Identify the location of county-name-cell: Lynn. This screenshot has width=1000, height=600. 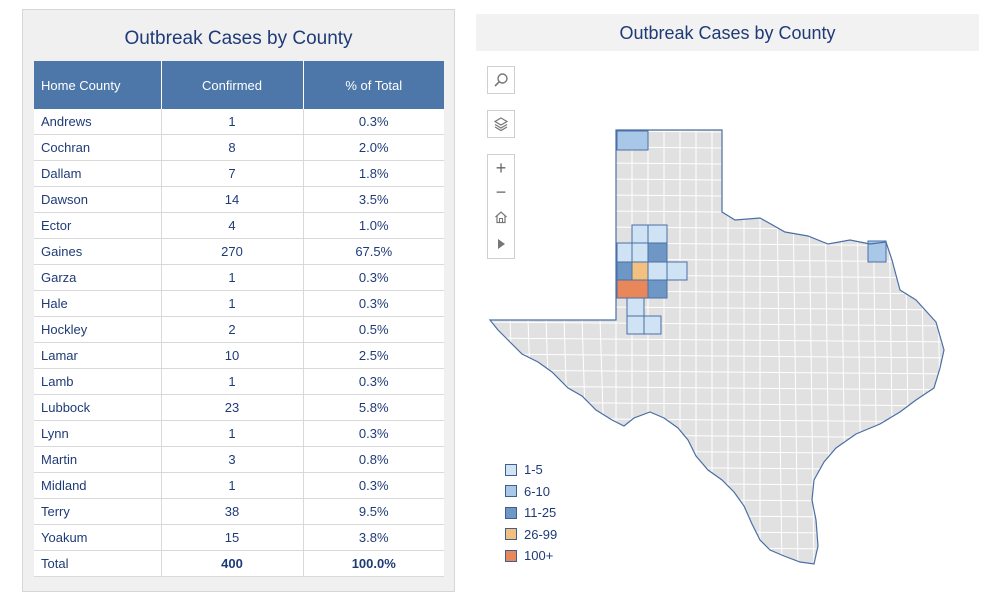
(98, 433).